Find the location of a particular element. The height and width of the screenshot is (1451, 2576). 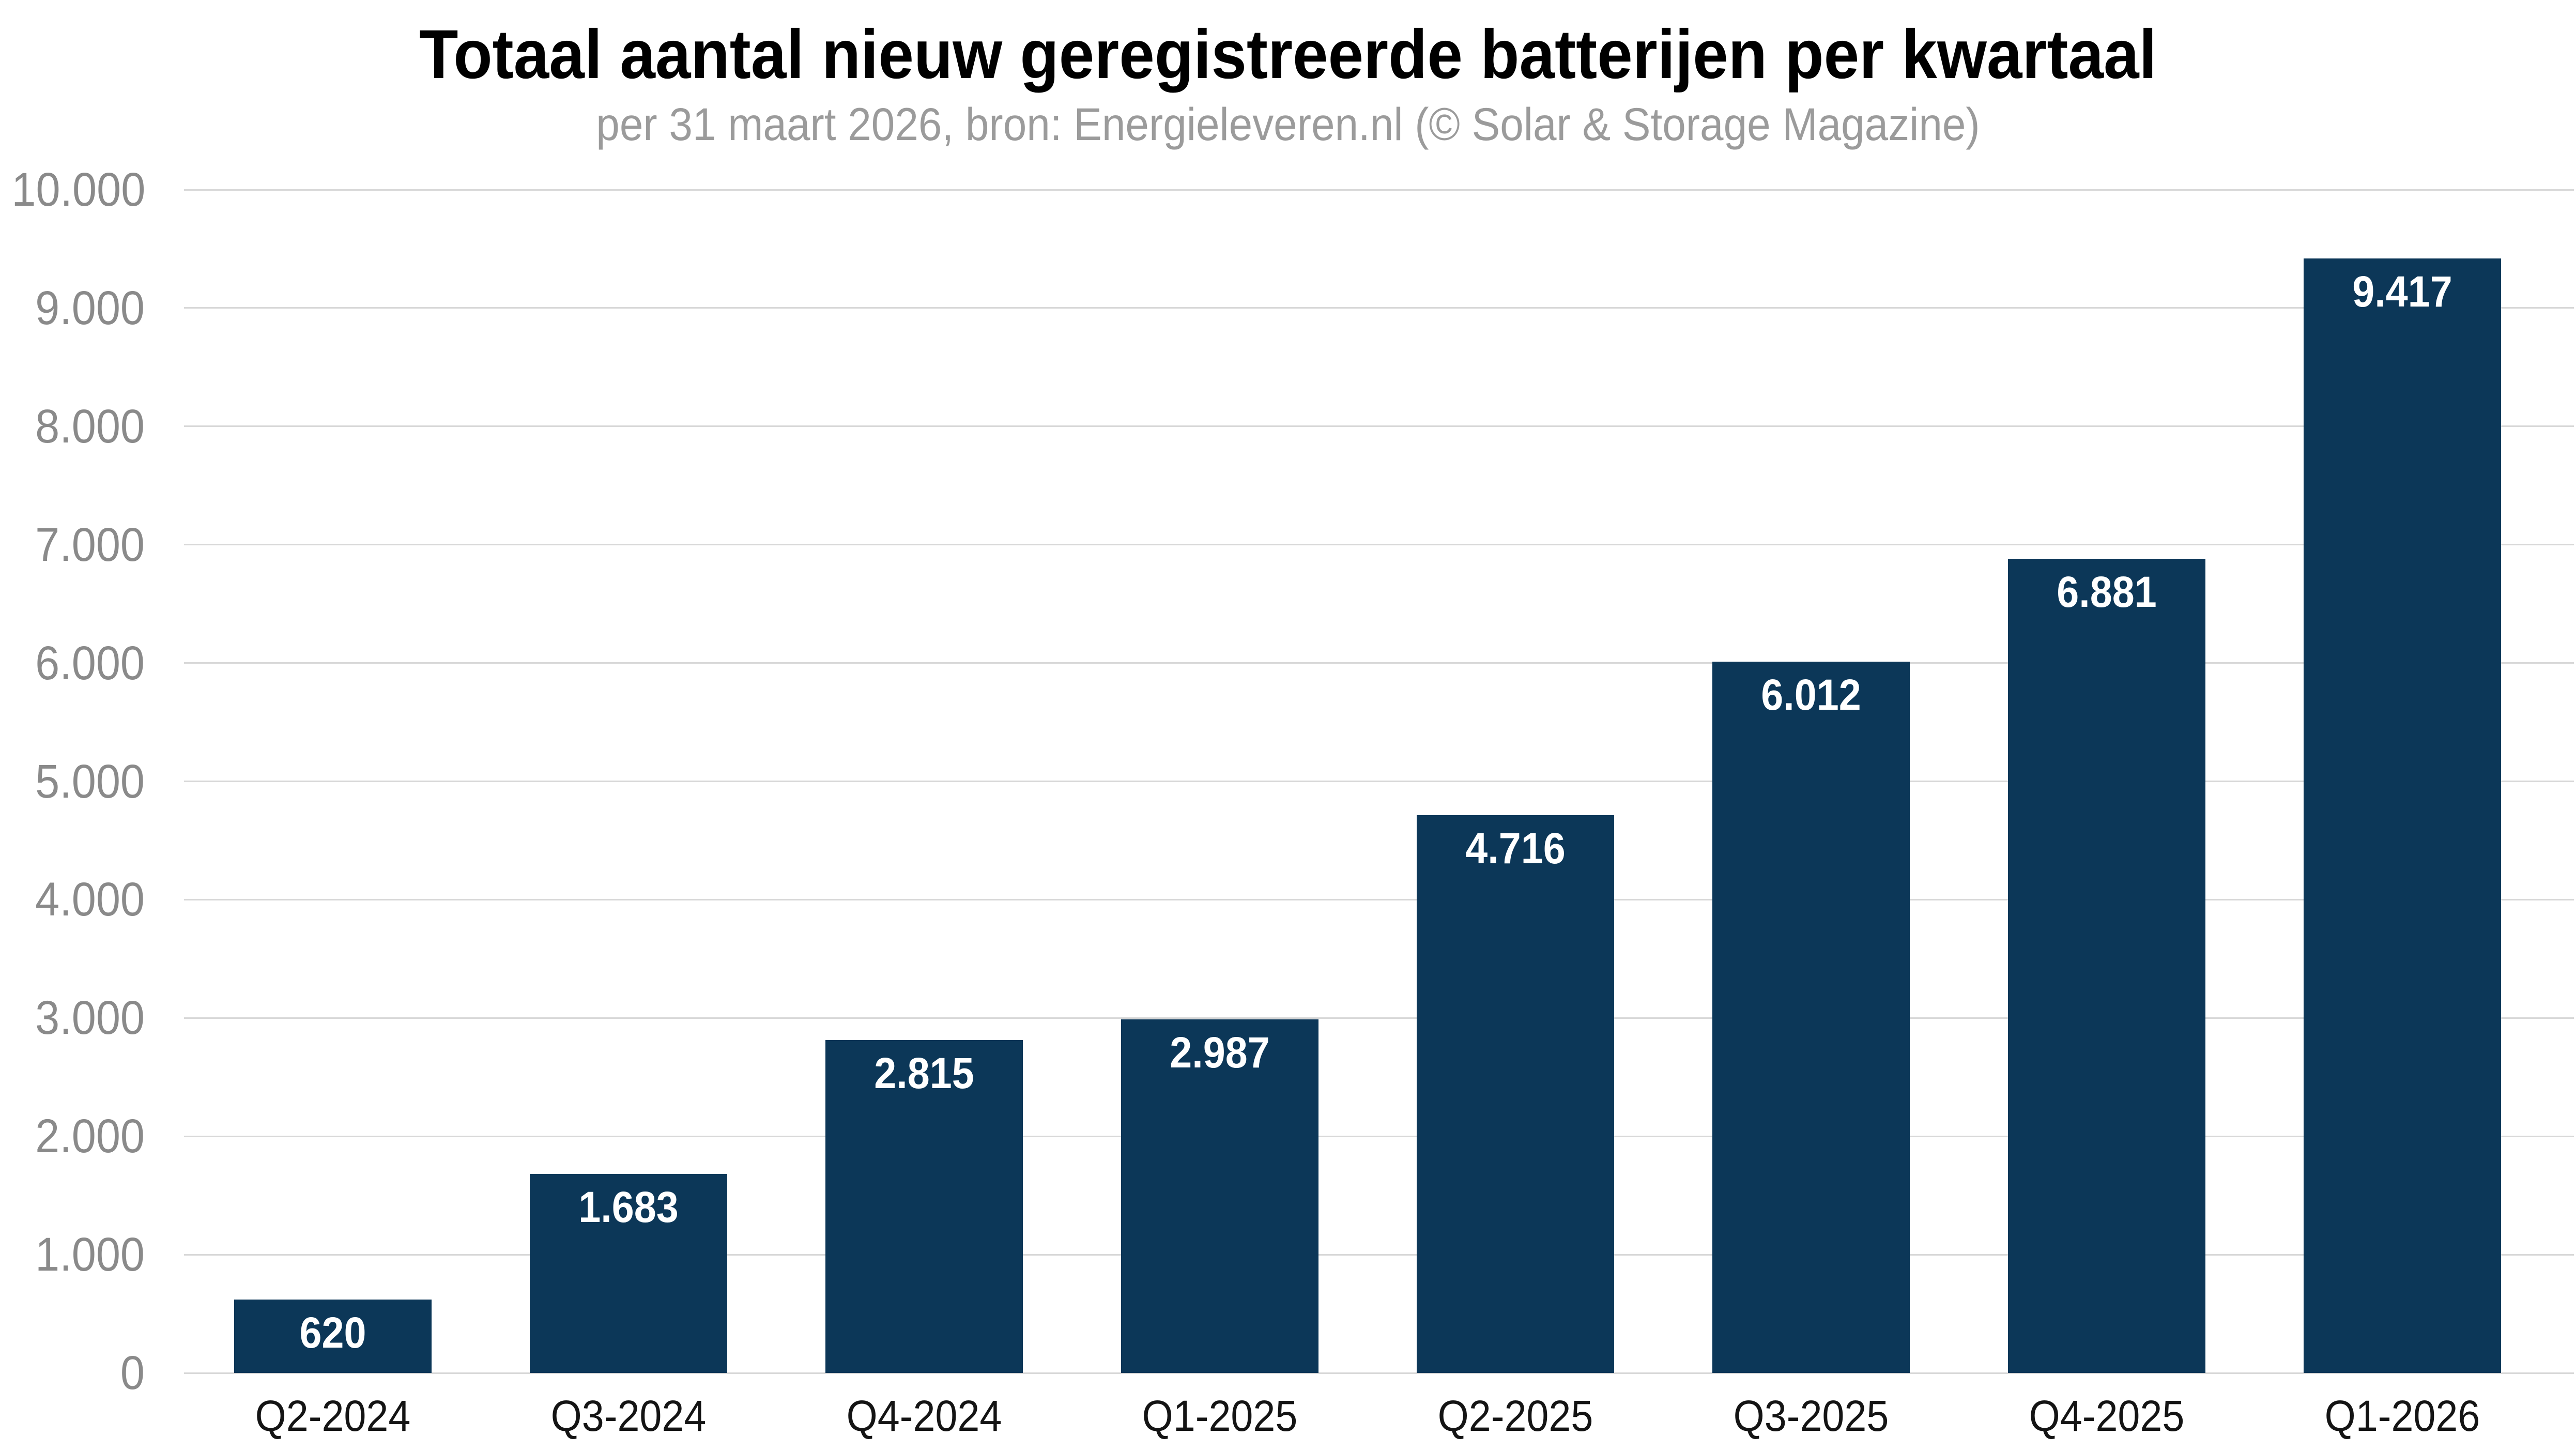

bar-value-label: 2.815 is located at coordinates (924, 1073).